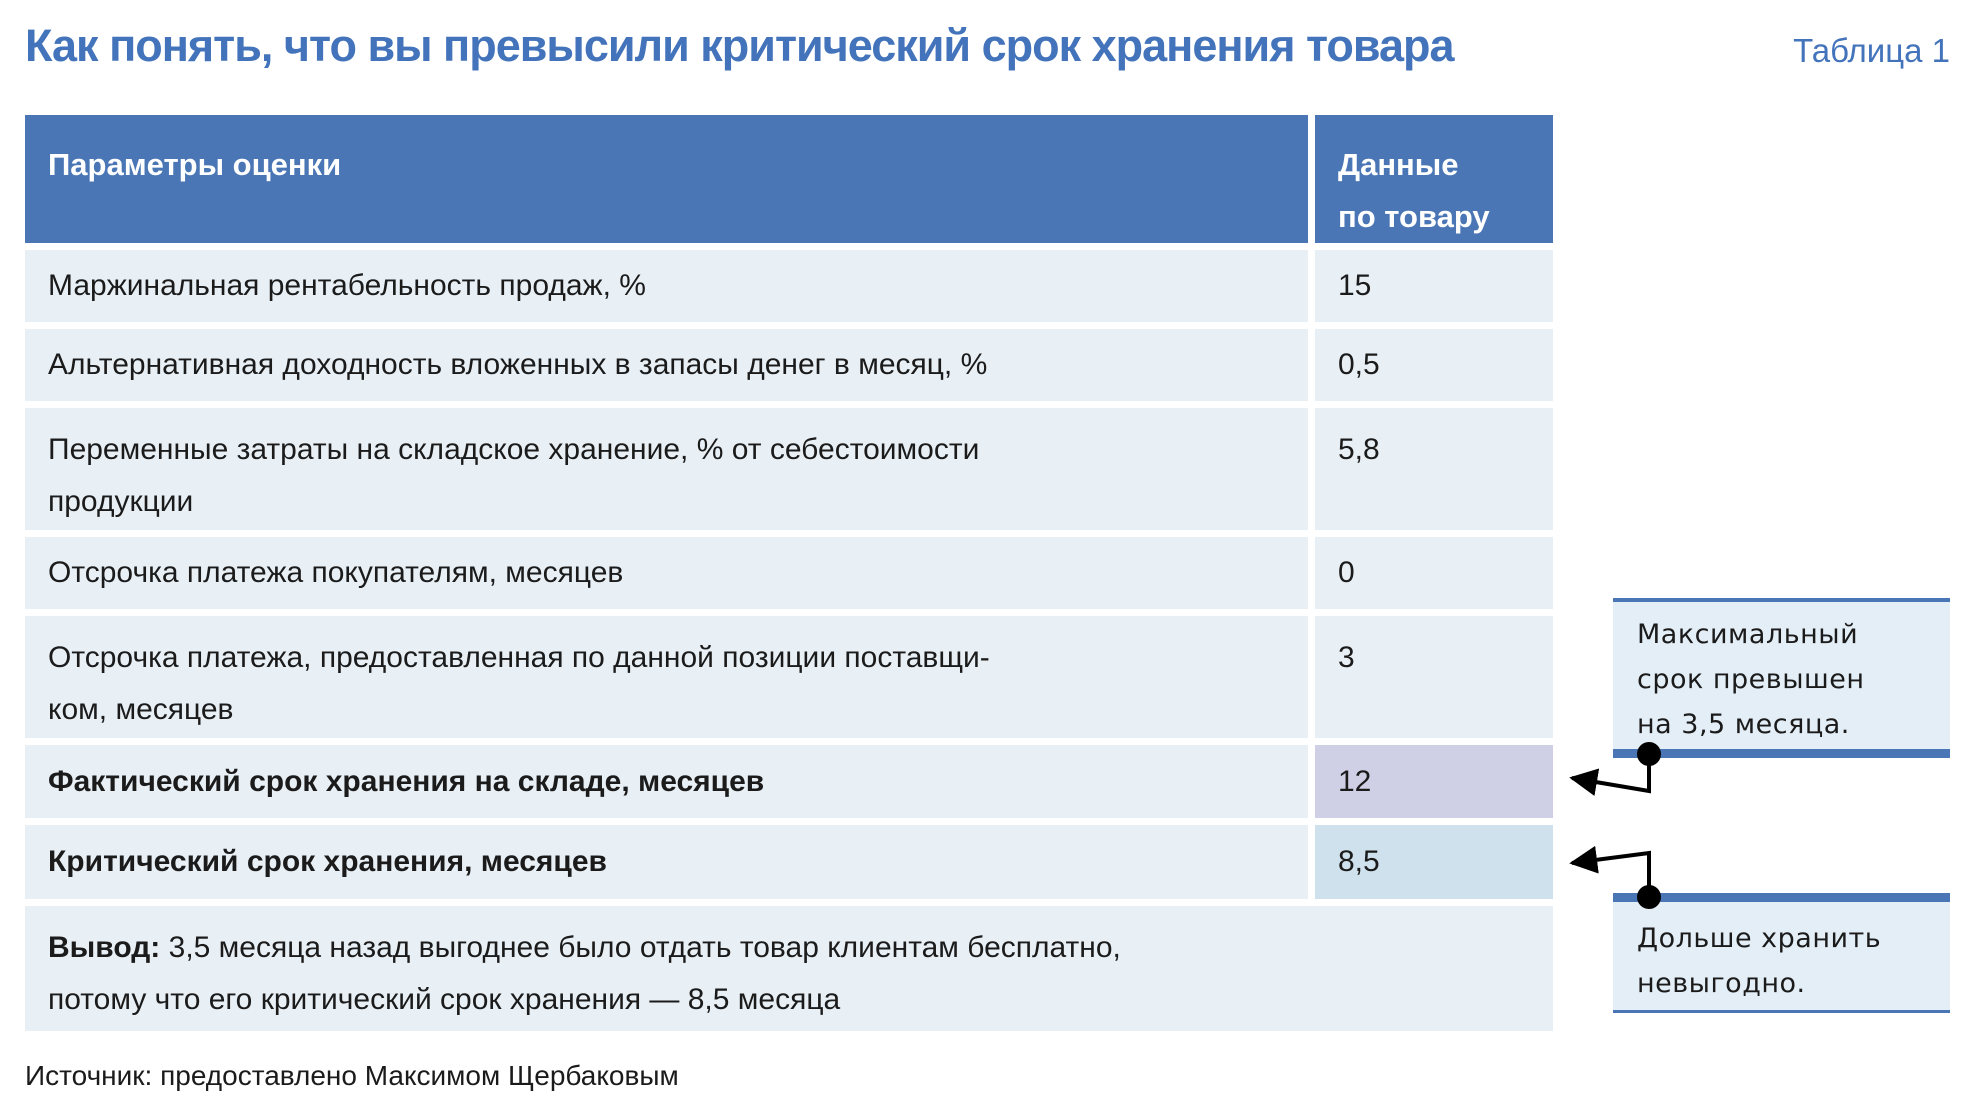 The image size is (1976, 1105). What do you see at coordinates (1434, 862) in the screenshot?
I see `row-value-highlighted: 8,5` at bounding box center [1434, 862].